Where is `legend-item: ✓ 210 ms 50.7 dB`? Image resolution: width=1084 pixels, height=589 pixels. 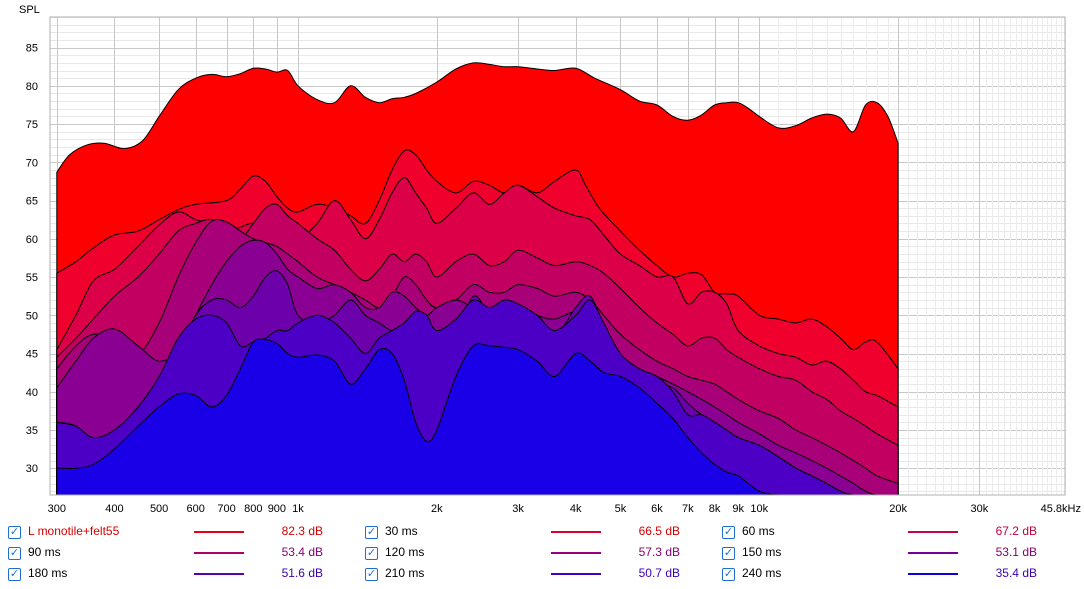
legend-item: ✓ 210 ms 50.7 dB is located at coordinates (535, 575).